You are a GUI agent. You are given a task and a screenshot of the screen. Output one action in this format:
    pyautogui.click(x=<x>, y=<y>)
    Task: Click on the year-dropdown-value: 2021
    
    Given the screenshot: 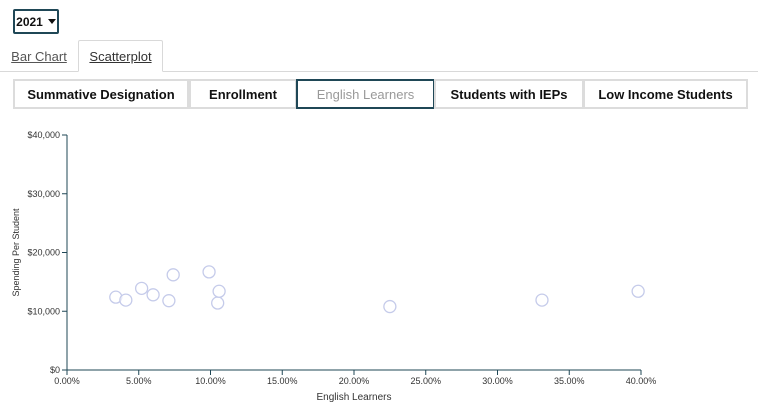 What is the action you would take?
    pyautogui.click(x=29, y=21)
    